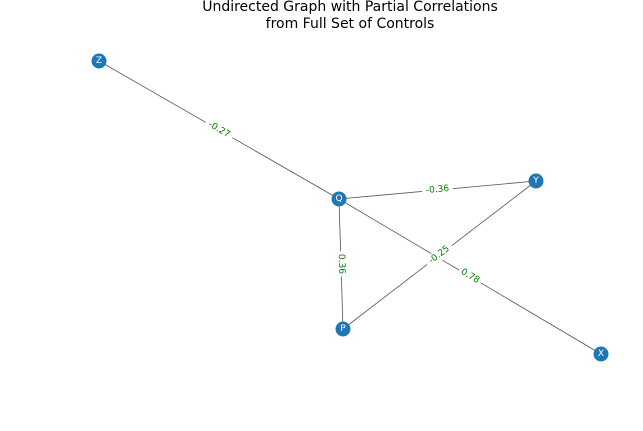 Image resolution: width=643 pixels, height=431 pixels. I want to click on edge-label-text: -0.36, so click(437, 190).